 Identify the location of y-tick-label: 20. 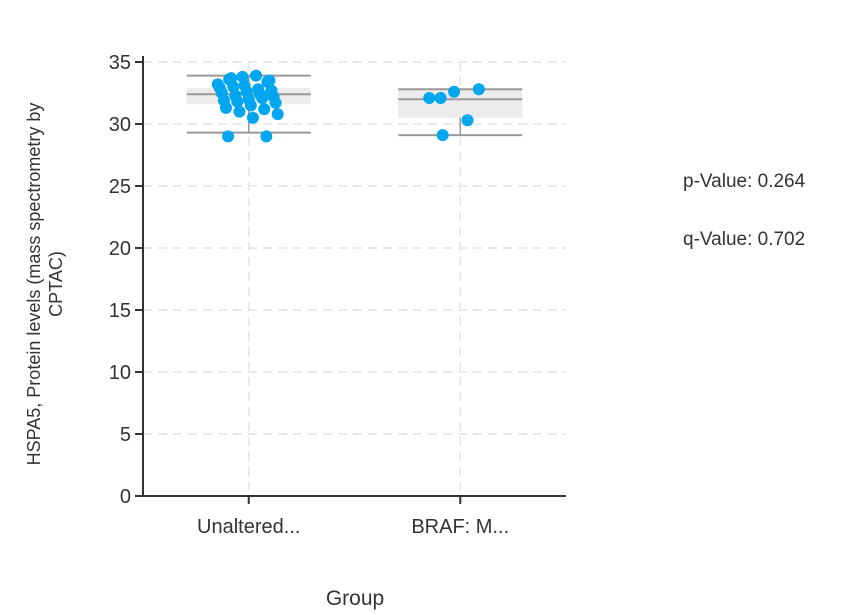
(120, 249).